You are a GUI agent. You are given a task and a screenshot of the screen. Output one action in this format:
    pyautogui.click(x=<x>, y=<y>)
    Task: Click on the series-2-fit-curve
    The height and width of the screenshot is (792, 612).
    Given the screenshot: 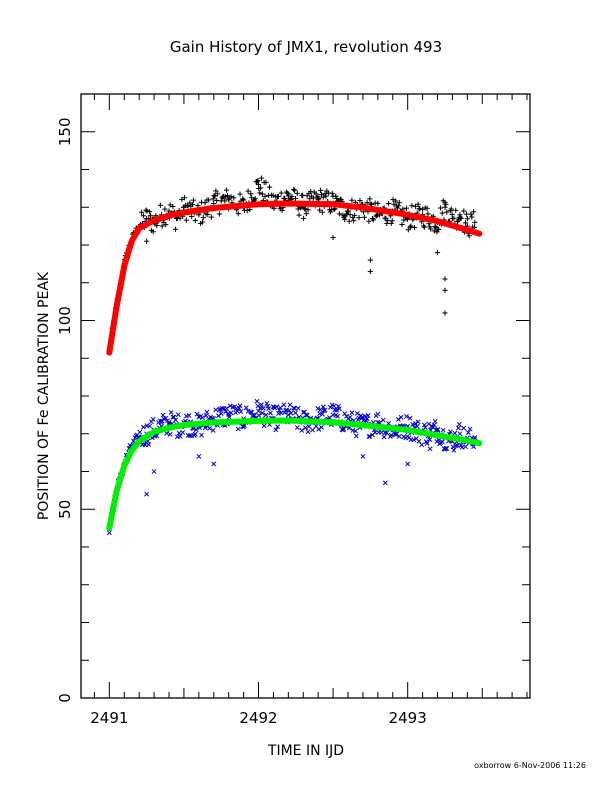 What is the action you would take?
    pyautogui.click(x=294, y=474)
    